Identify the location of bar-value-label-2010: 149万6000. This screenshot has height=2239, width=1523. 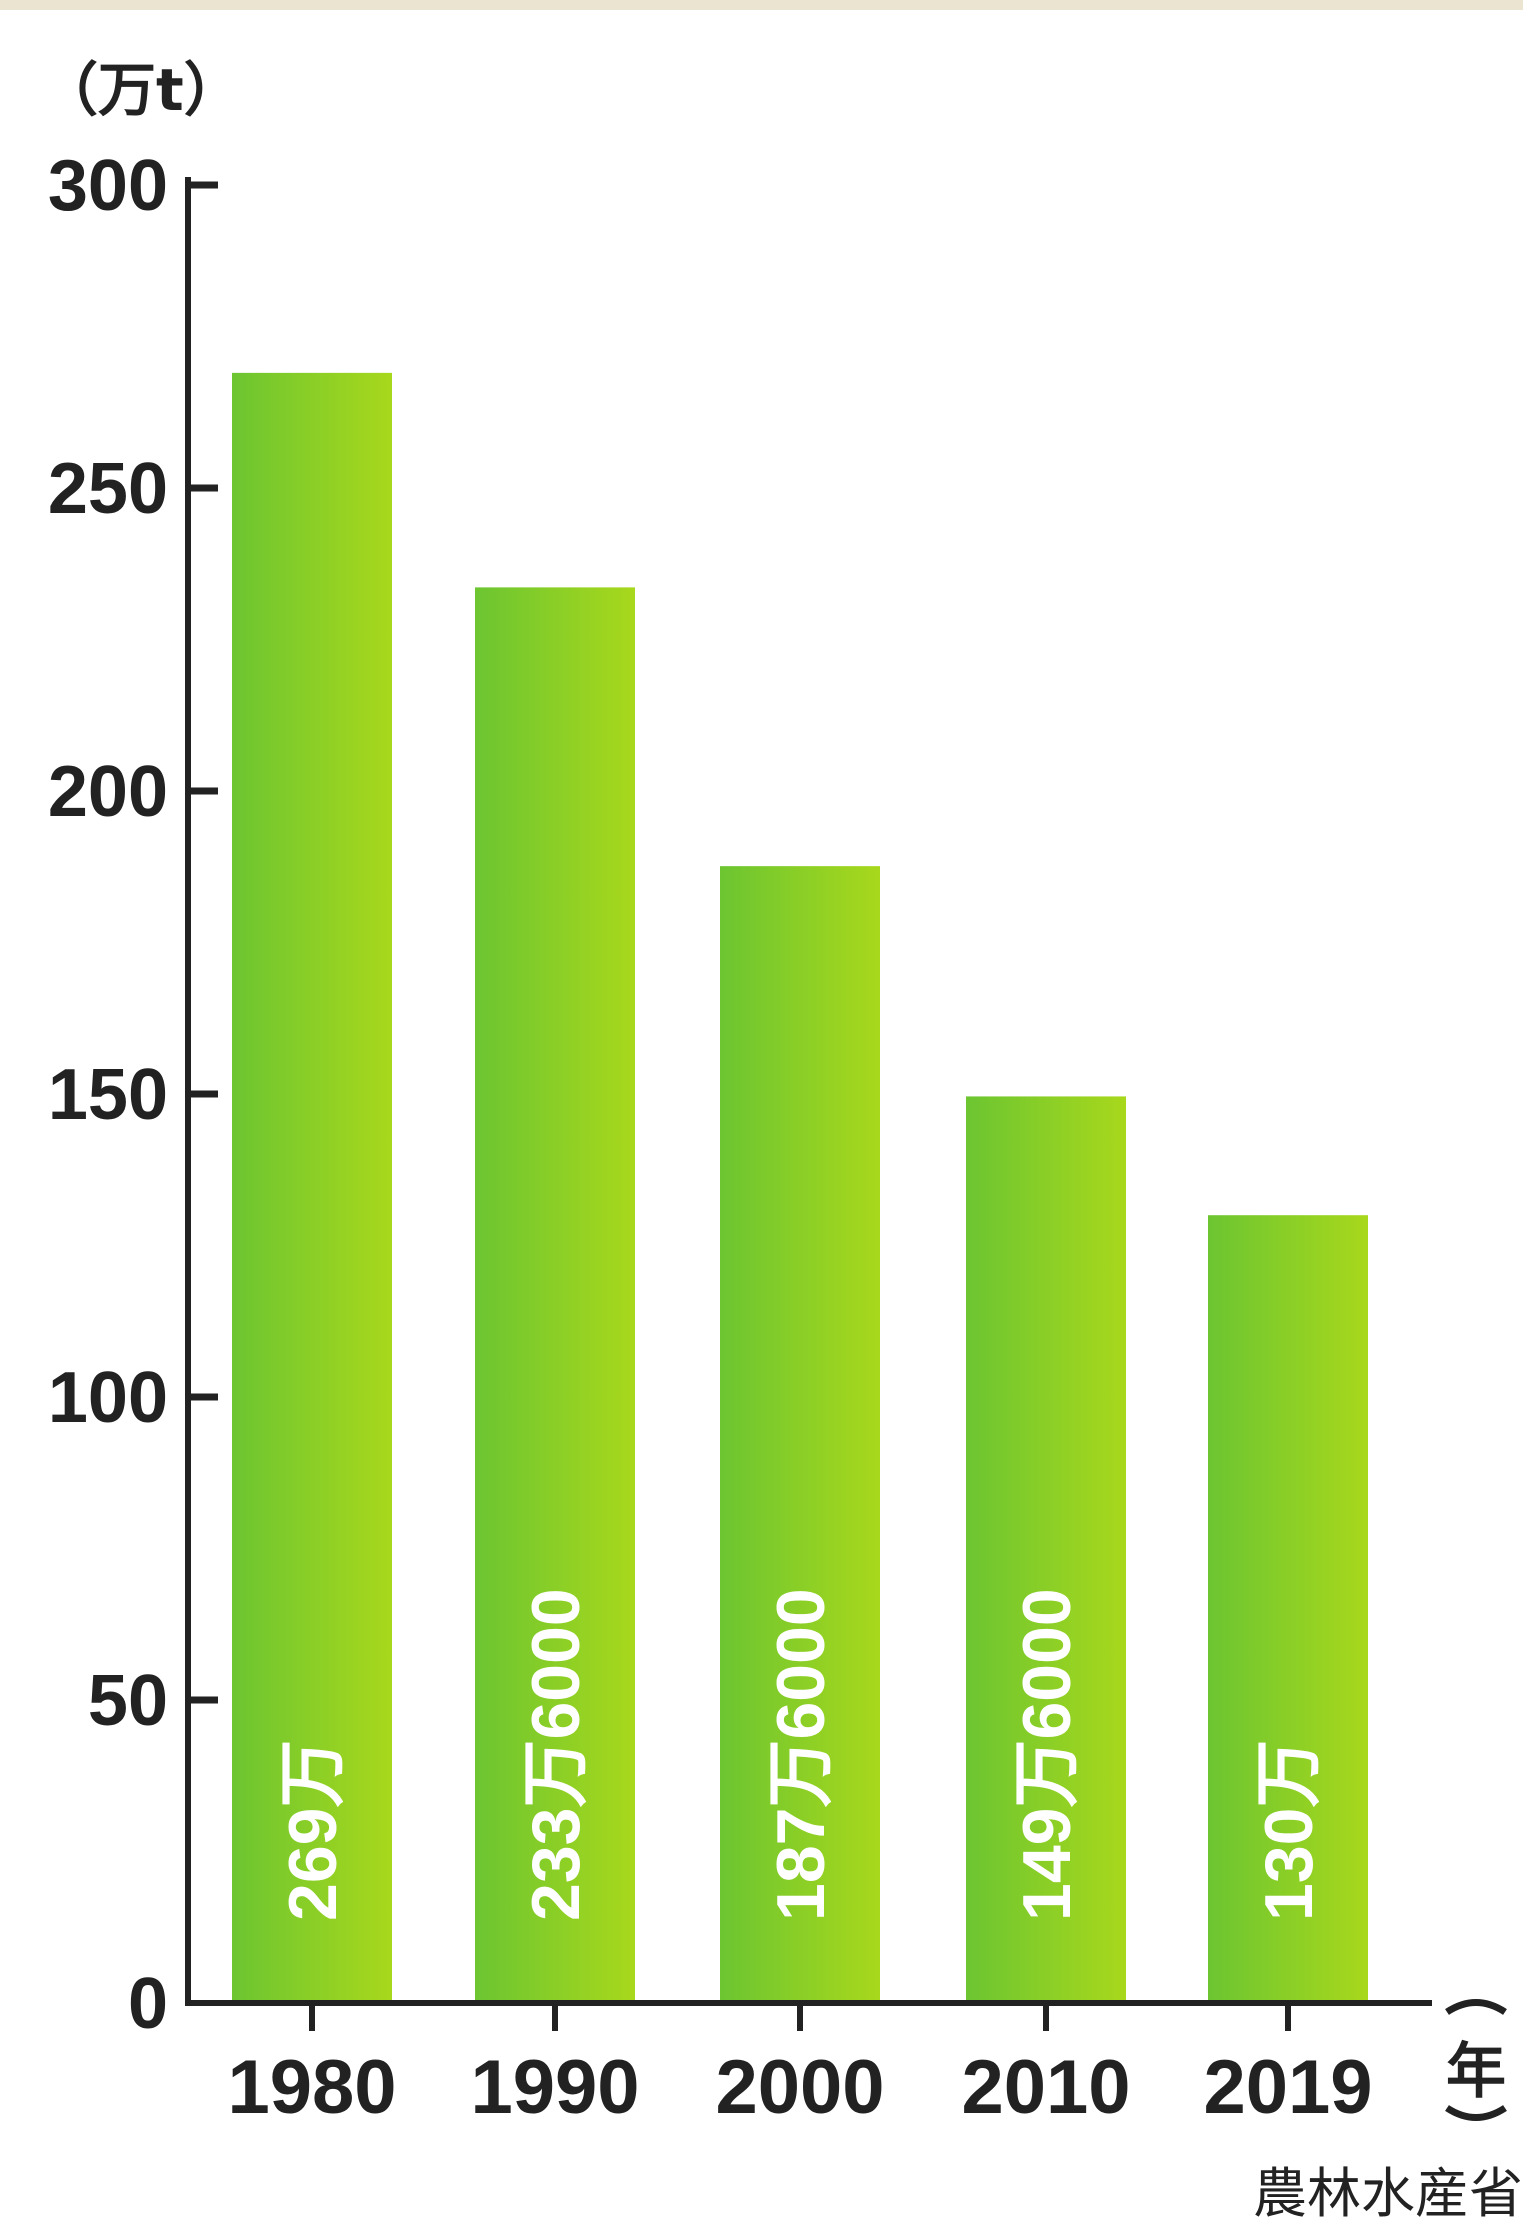
(1047, 1754).